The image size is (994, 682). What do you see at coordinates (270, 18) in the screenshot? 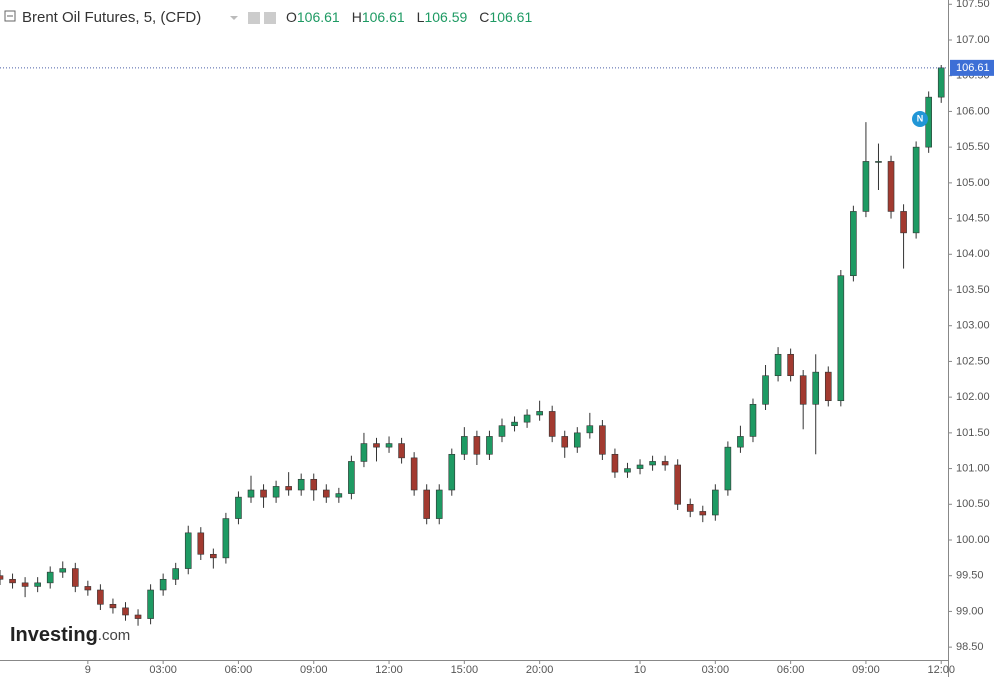
I see `settings-icon` at bounding box center [270, 18].